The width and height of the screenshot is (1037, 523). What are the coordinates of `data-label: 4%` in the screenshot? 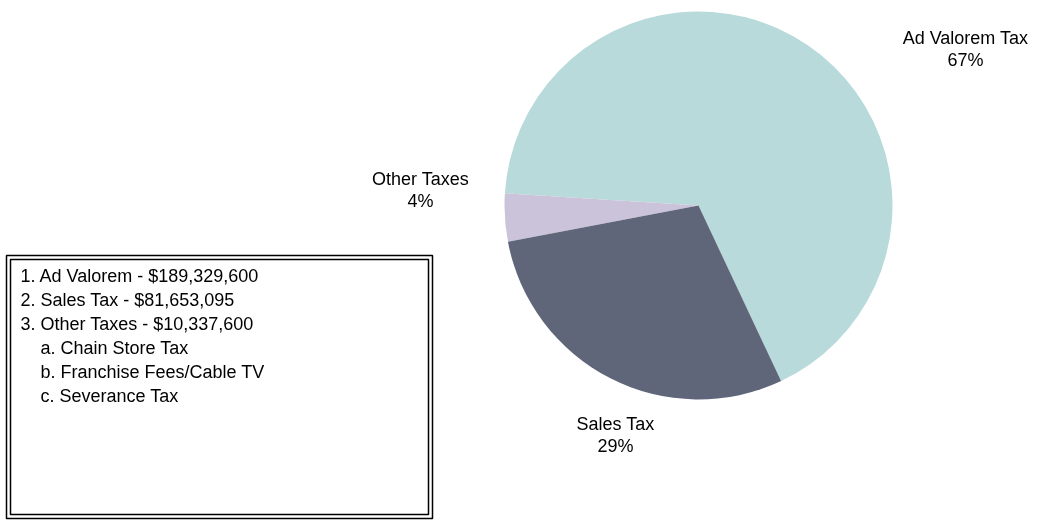 It's located at (420, 200).